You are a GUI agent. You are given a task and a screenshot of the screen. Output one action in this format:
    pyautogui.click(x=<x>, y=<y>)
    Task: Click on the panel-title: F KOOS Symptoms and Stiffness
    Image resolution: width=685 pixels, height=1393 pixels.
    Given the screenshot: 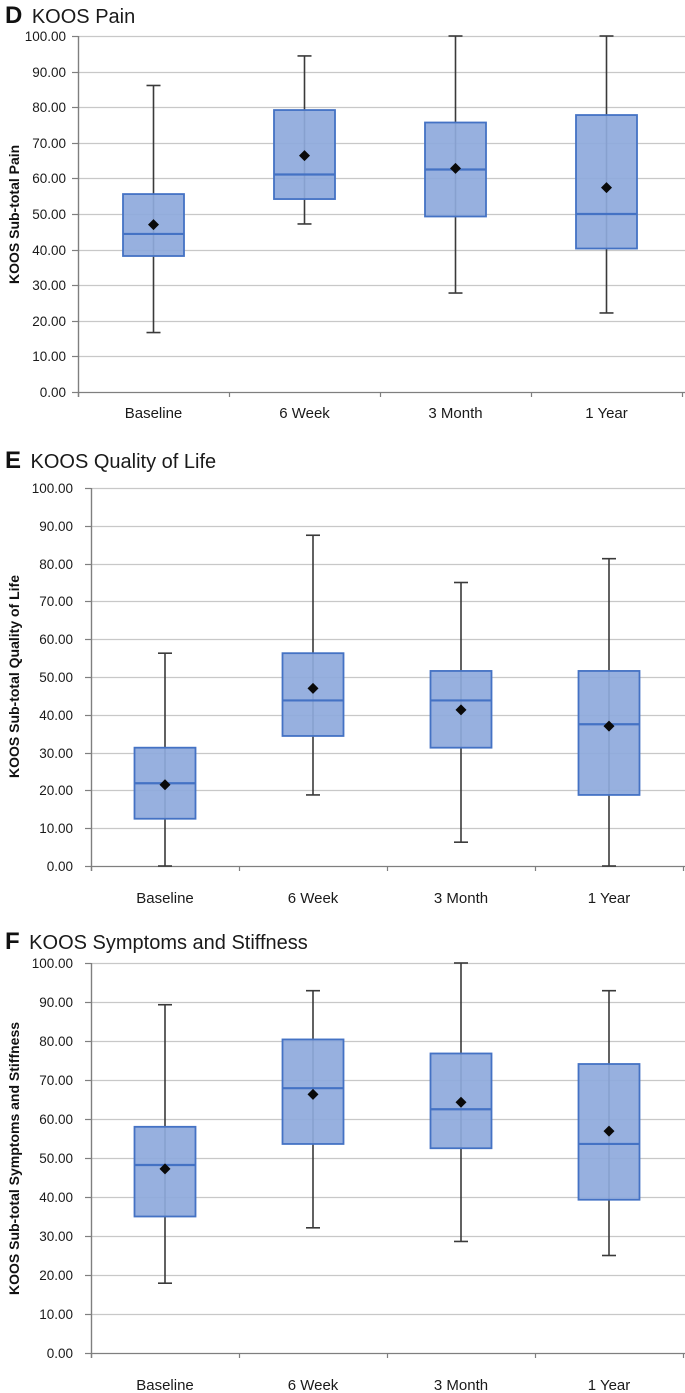 What is the action you would take?
    pyautogui.click(x=156, y=942)
    